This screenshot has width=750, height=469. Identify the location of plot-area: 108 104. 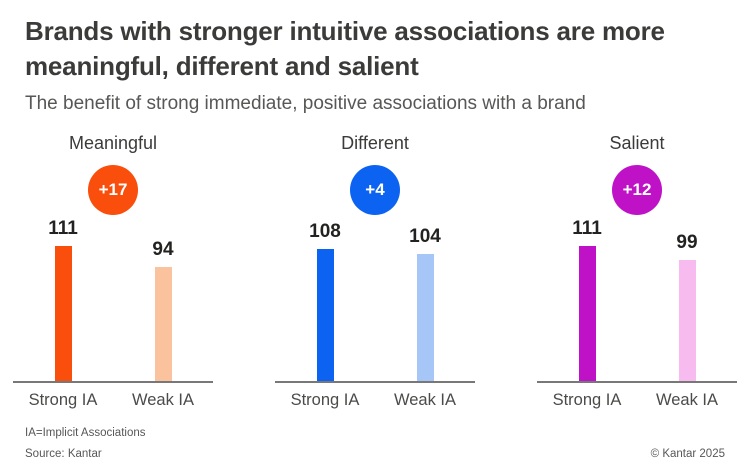
(375, 299).